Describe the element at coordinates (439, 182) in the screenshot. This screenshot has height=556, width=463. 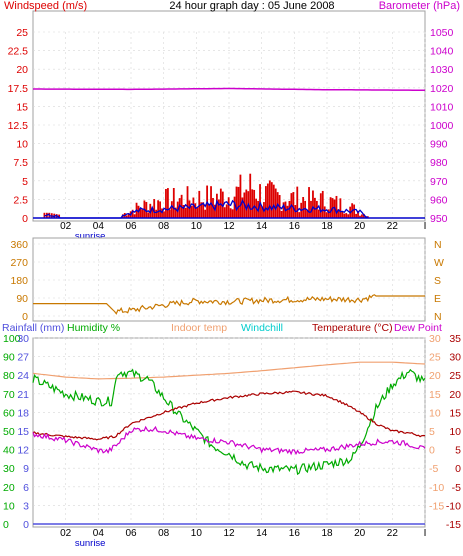
I see `barometer-tick-label: 970` at that location.